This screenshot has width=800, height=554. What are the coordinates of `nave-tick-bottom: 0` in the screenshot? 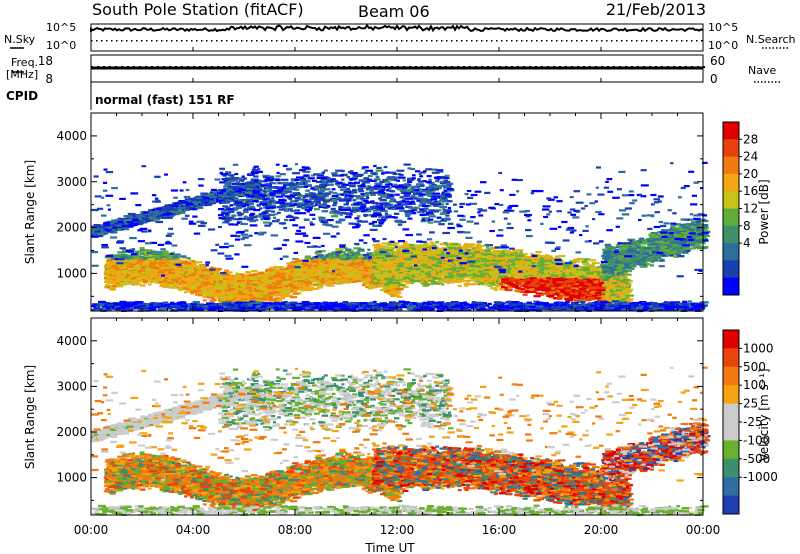 It's located at (714, 79).